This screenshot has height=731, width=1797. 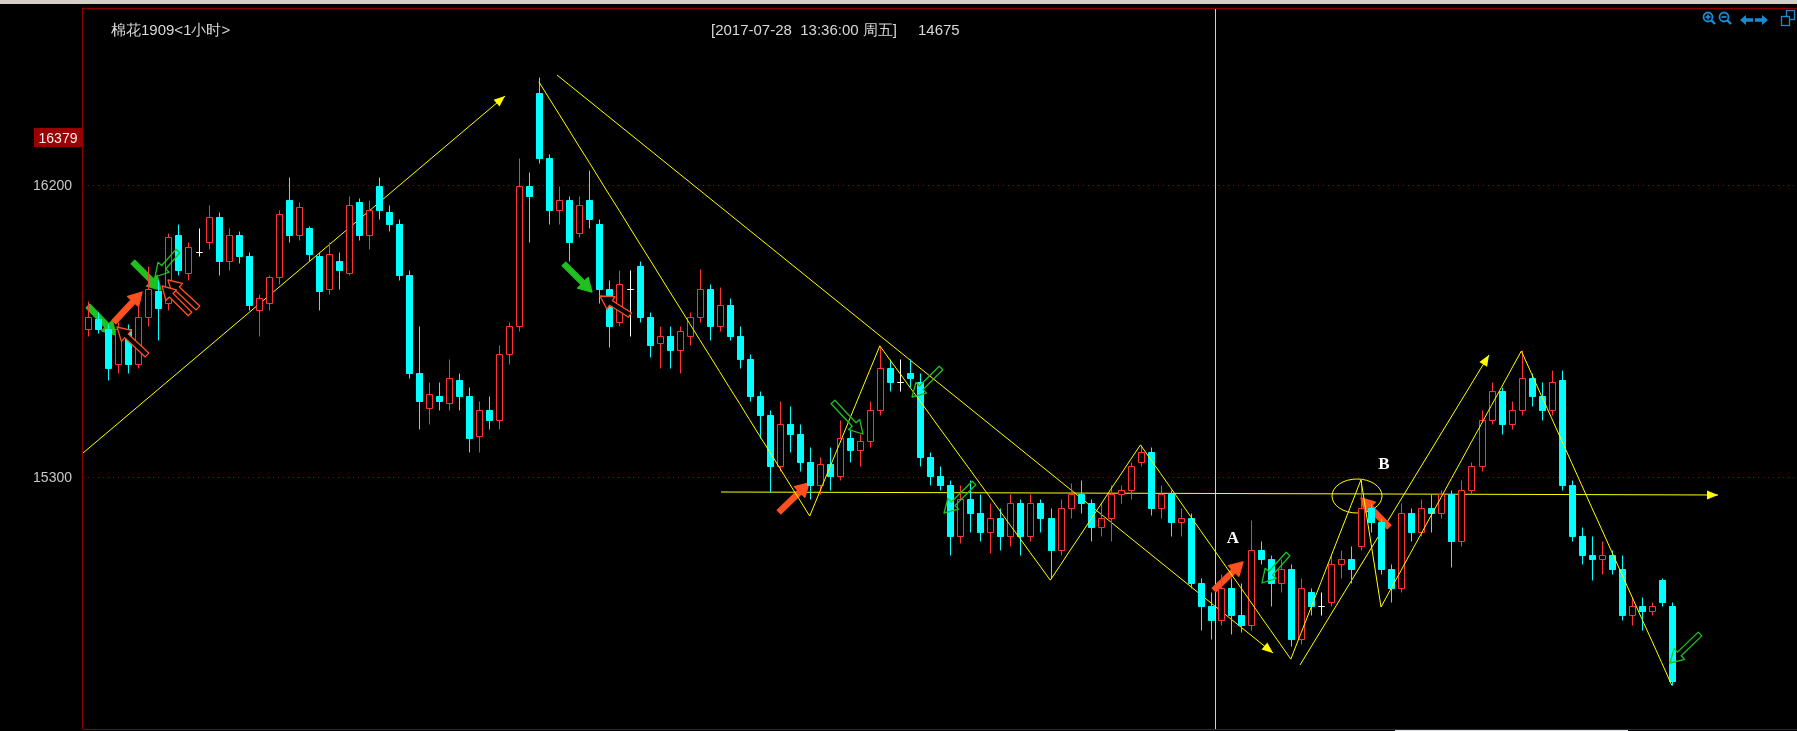 What do you see at coordinates (171, 29) in the screenshot?
I see `text: 棉花1909<1小时>` at bounding box center [171, 29].